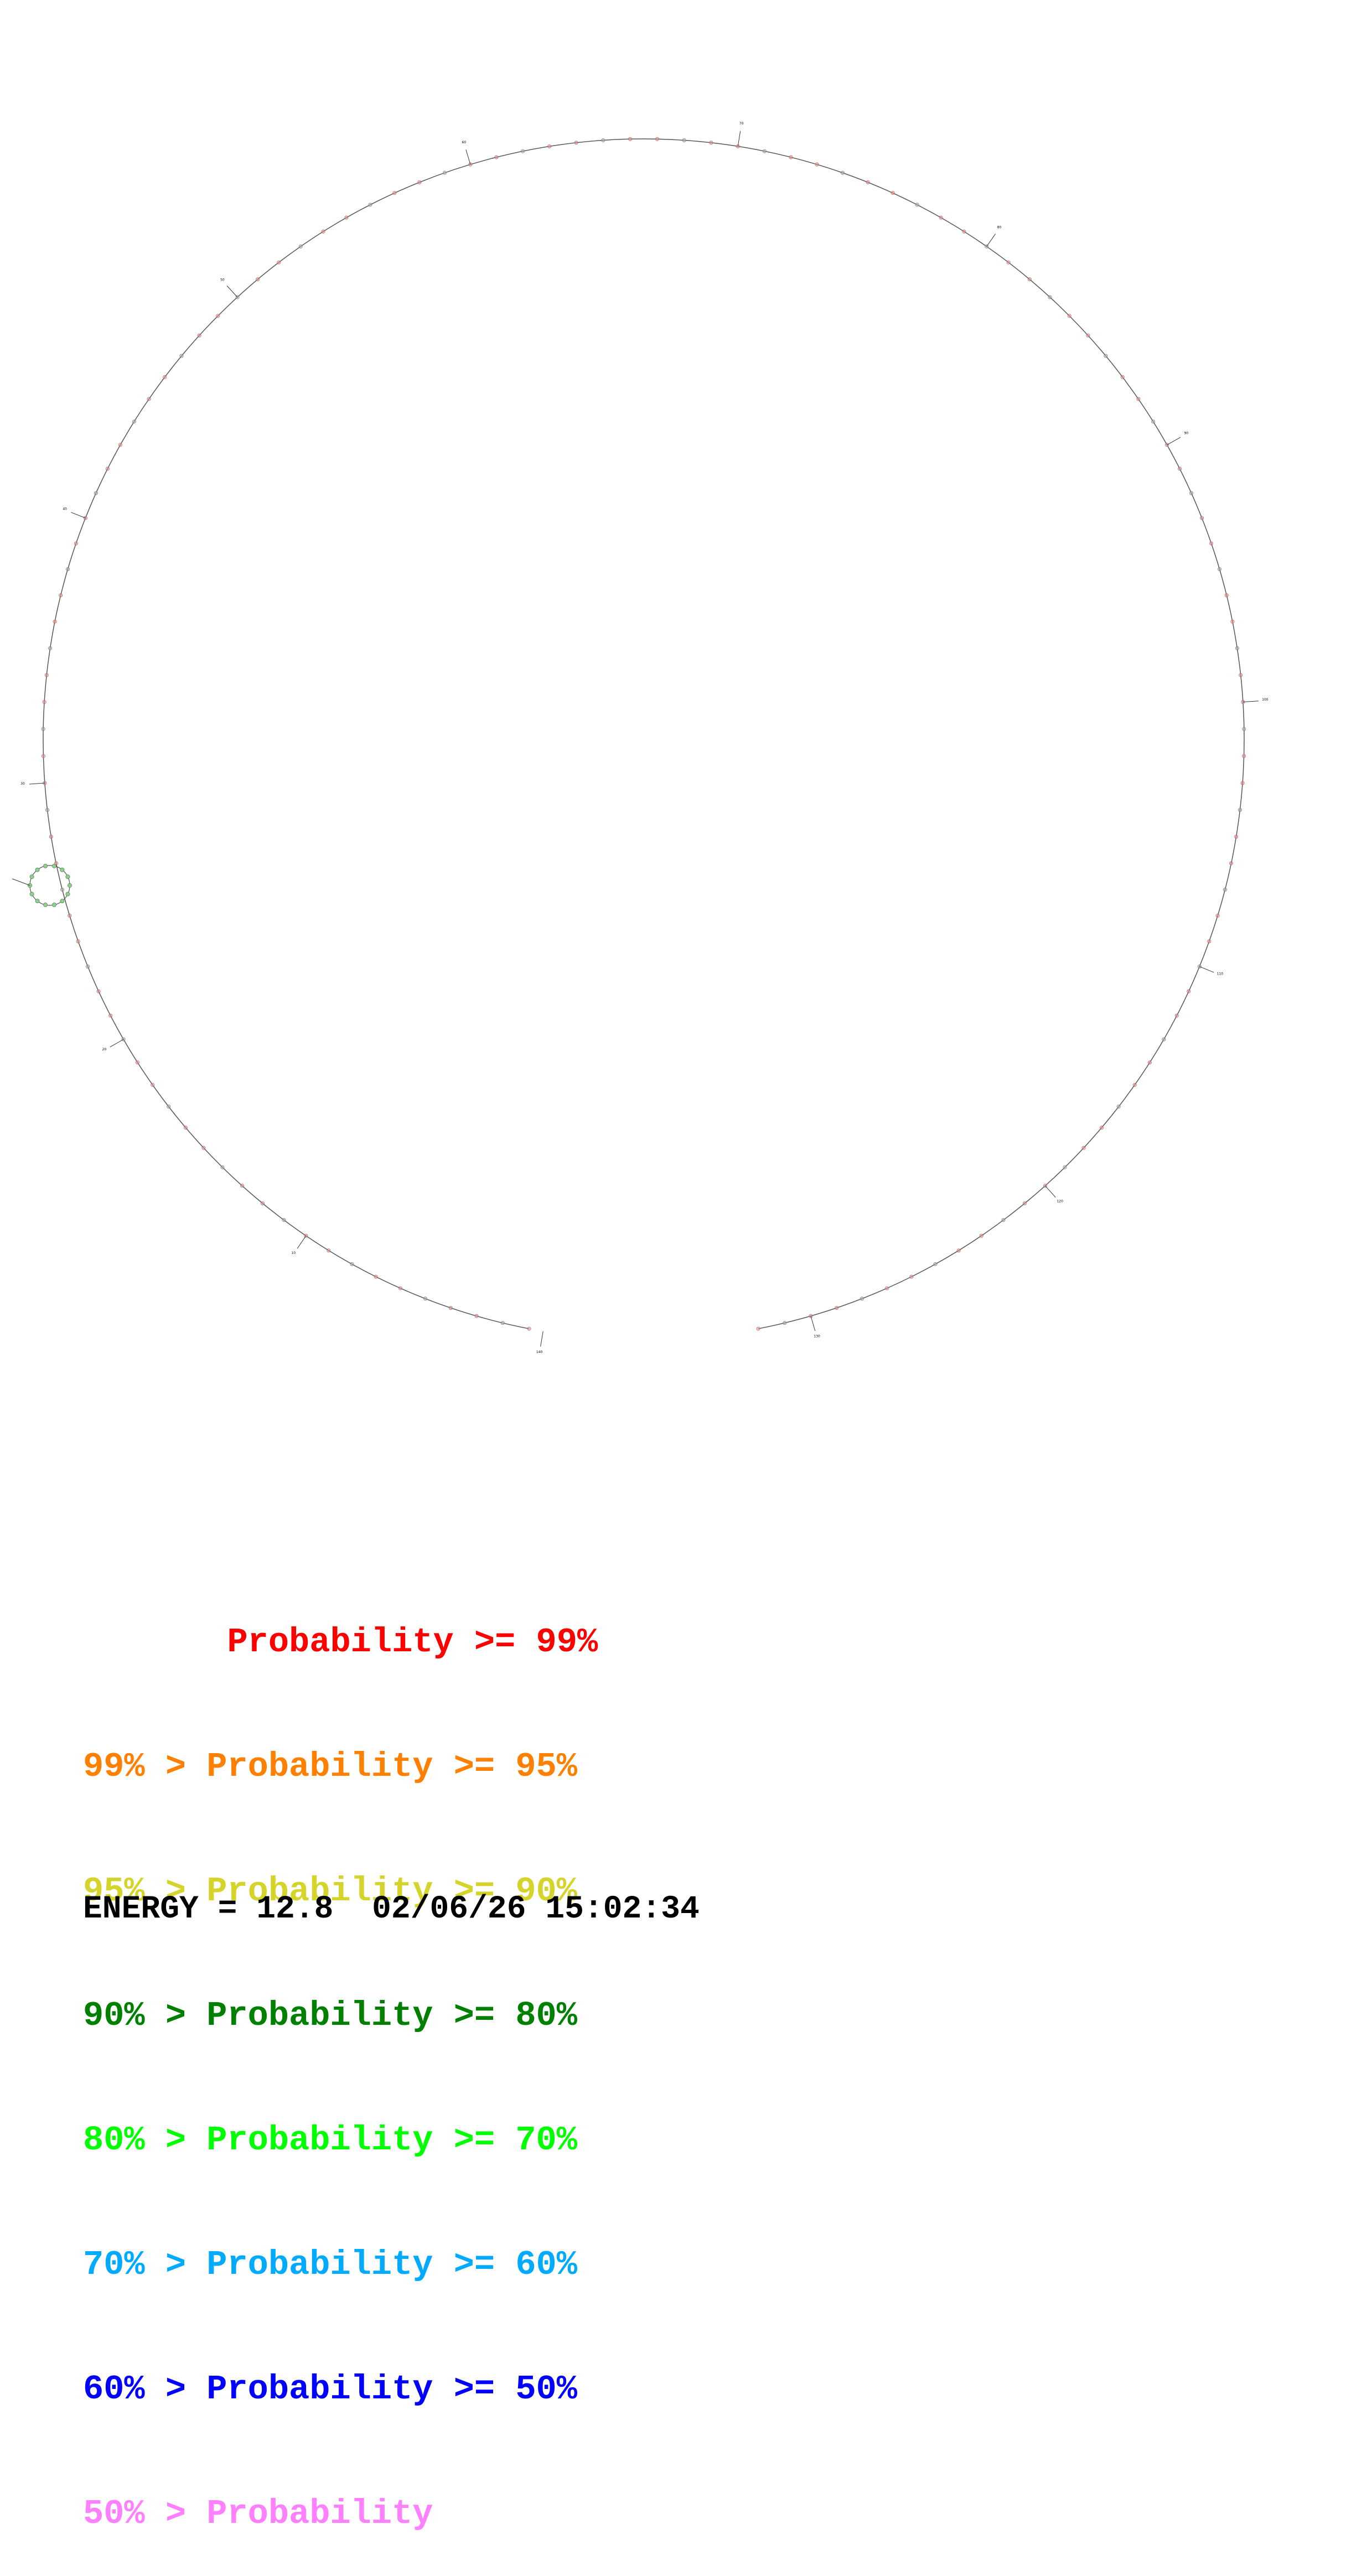 Image resolution: width=1372 pixels, height=2576 pixels. Describe the element at coordinates (817, 1337) in the screenshot. I see `tick-label: 130` at that location.